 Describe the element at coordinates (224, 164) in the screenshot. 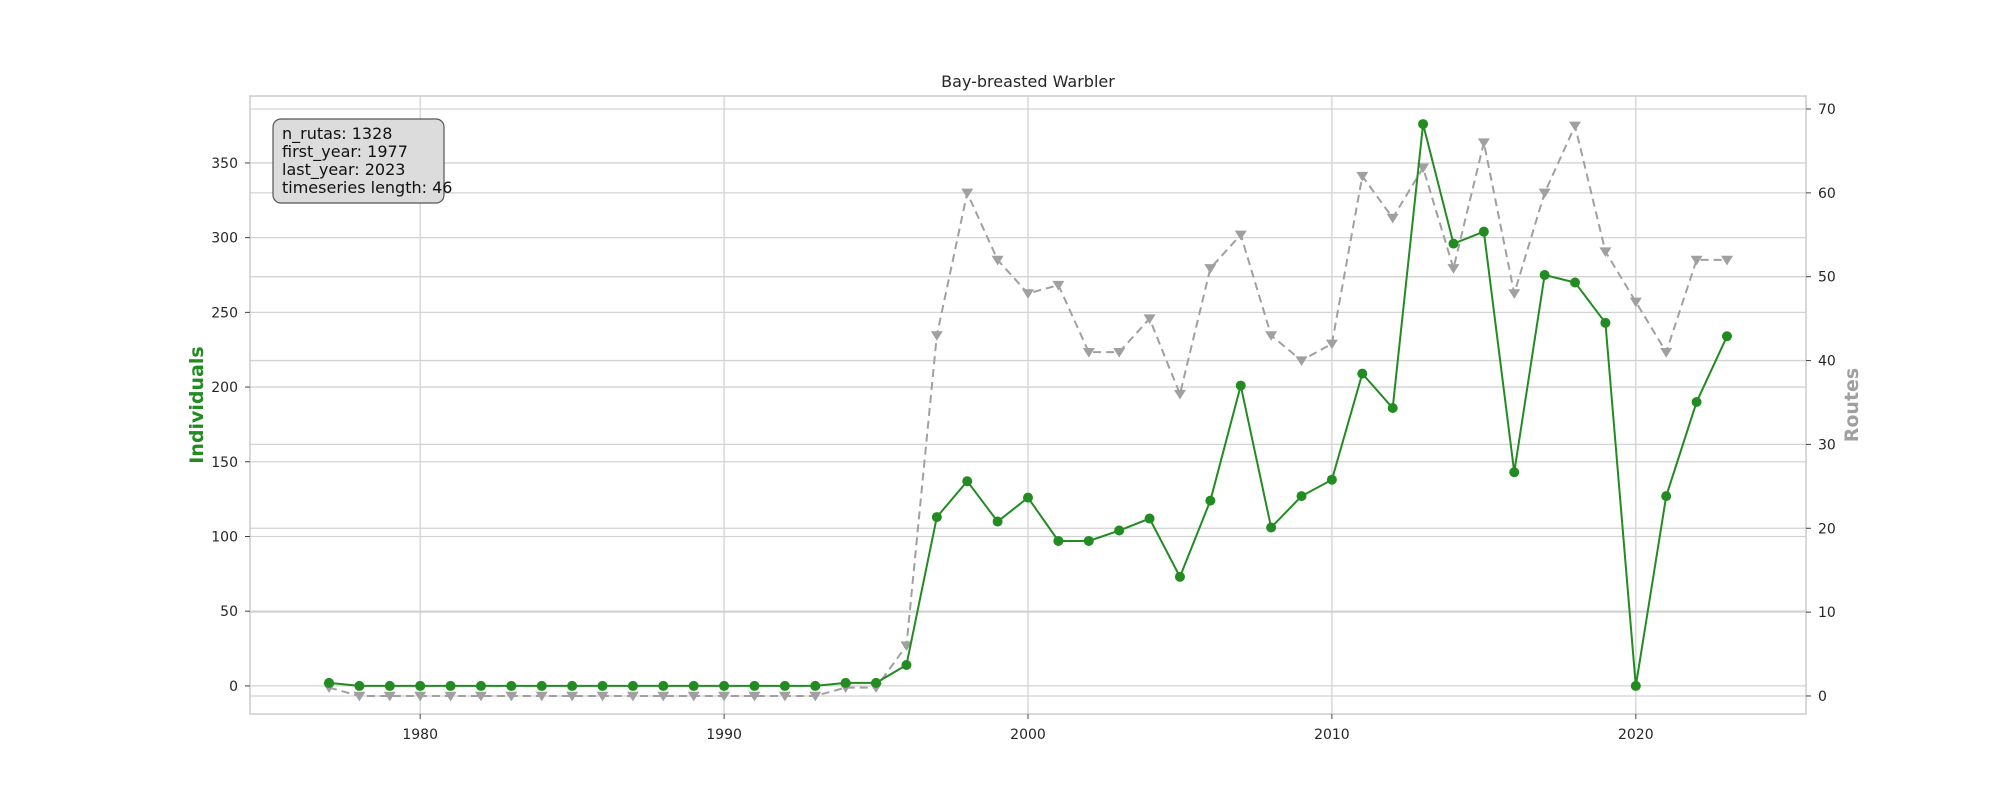

I see `y-left-tick-label: 350` at that location.